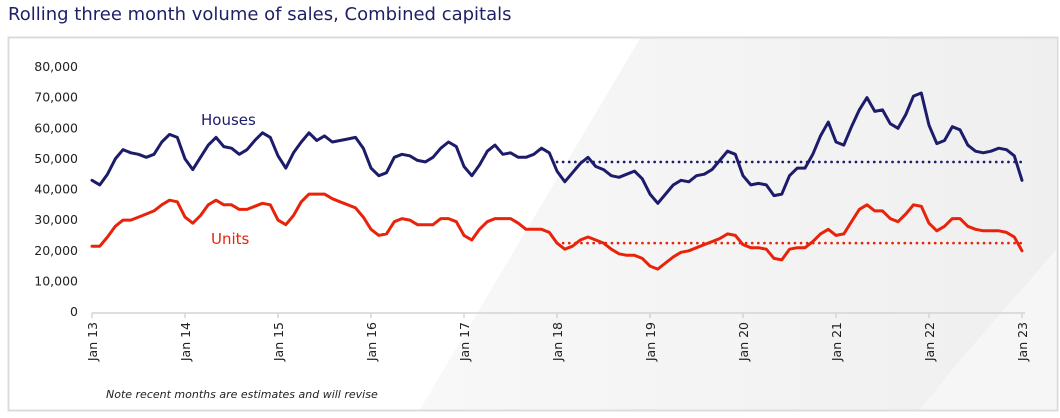 This screenshot has height=418, width=1060. Describe the element at coordinates (836, 342) in the screenshot. I see `x-tick-label: Jan 21` at that location.